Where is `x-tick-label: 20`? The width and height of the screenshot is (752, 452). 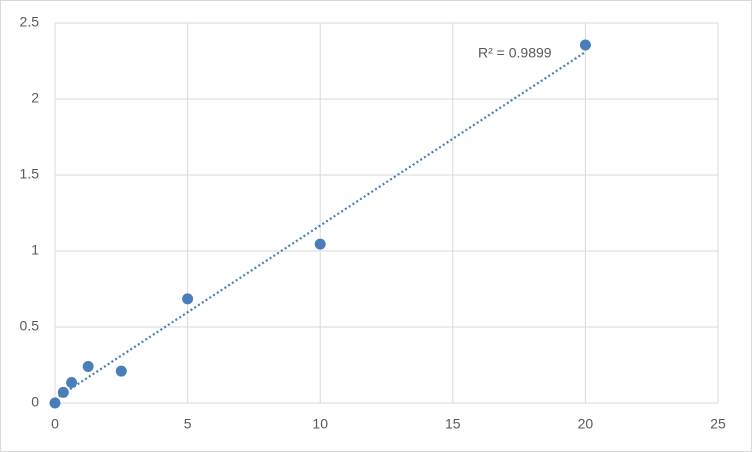 x-tick-label: 20 is located at coordinates (586, 424).